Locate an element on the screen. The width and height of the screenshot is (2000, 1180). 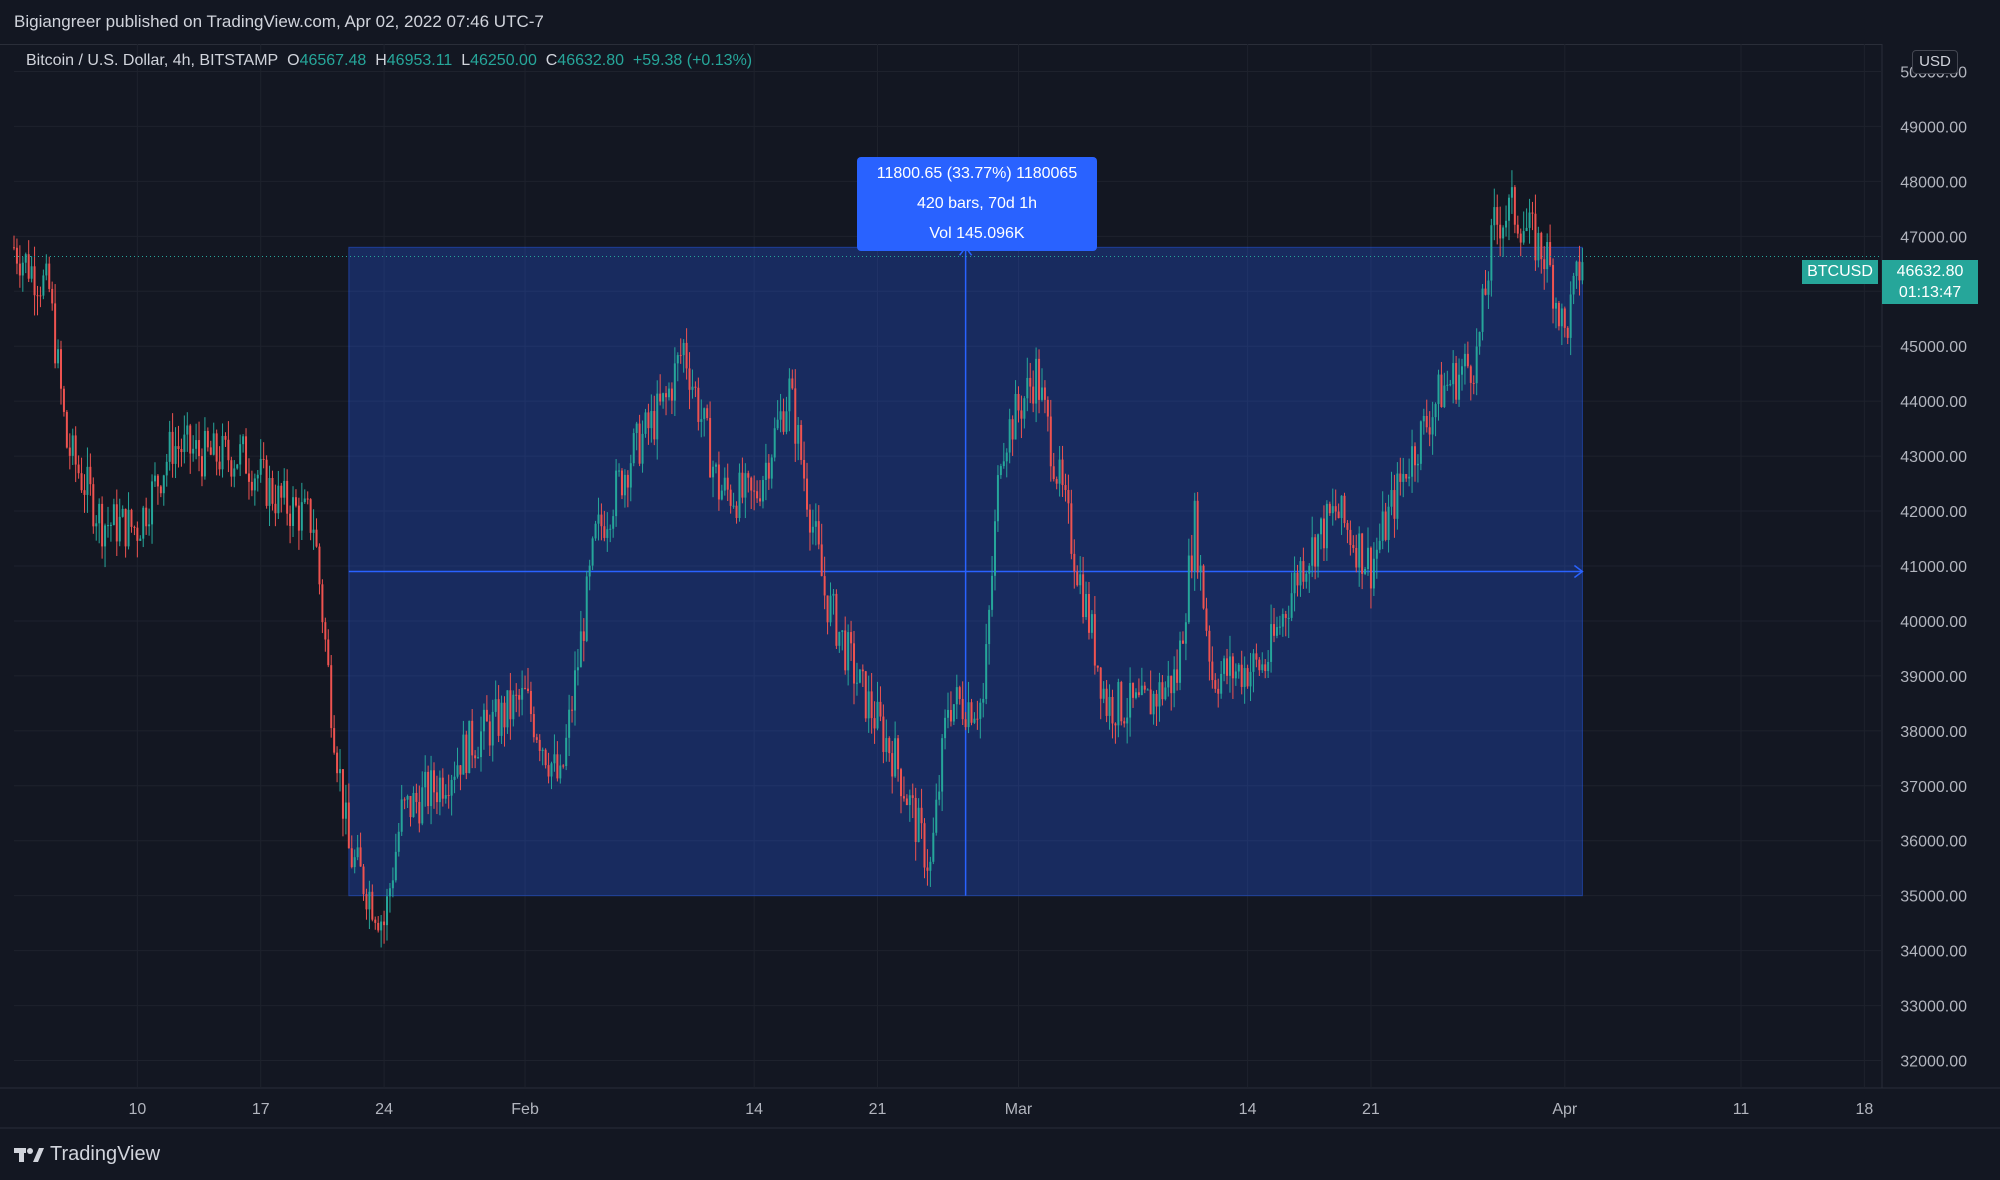
y-tick-label: 33000.00 is located at coordinates (1933, 1007).